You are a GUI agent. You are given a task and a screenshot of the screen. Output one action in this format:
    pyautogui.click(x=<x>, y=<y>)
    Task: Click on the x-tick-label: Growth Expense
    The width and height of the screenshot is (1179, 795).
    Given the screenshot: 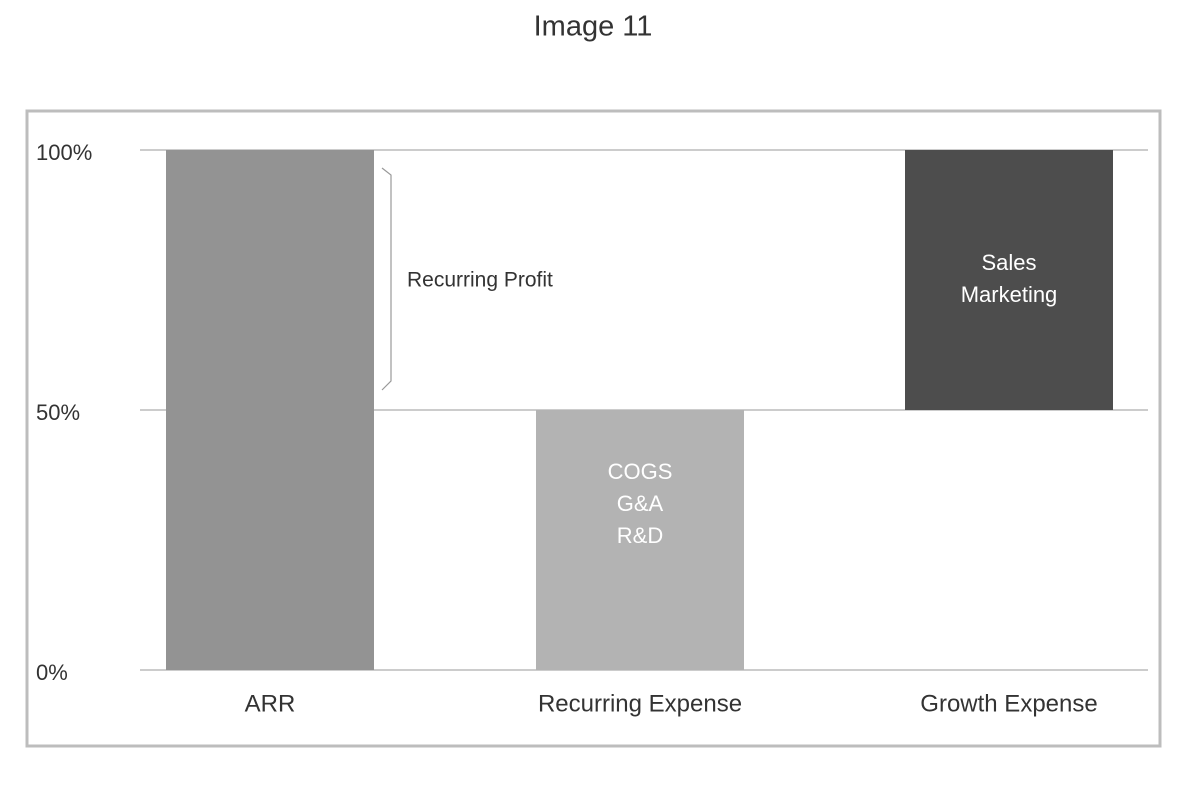 What is the action you would take?
    pyautogui.click(x=1008, y=703)
    